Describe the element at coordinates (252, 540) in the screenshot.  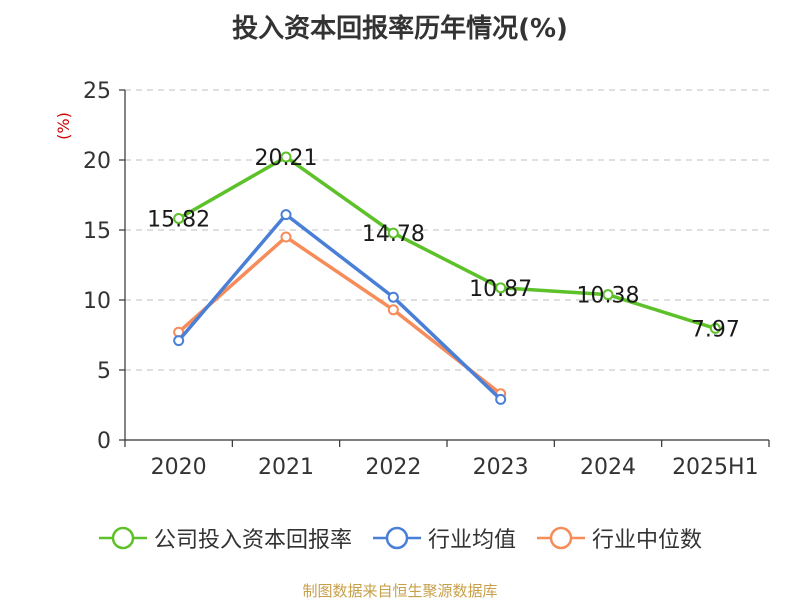
I see `legend-label: 公司投入资本回报率` at that location.